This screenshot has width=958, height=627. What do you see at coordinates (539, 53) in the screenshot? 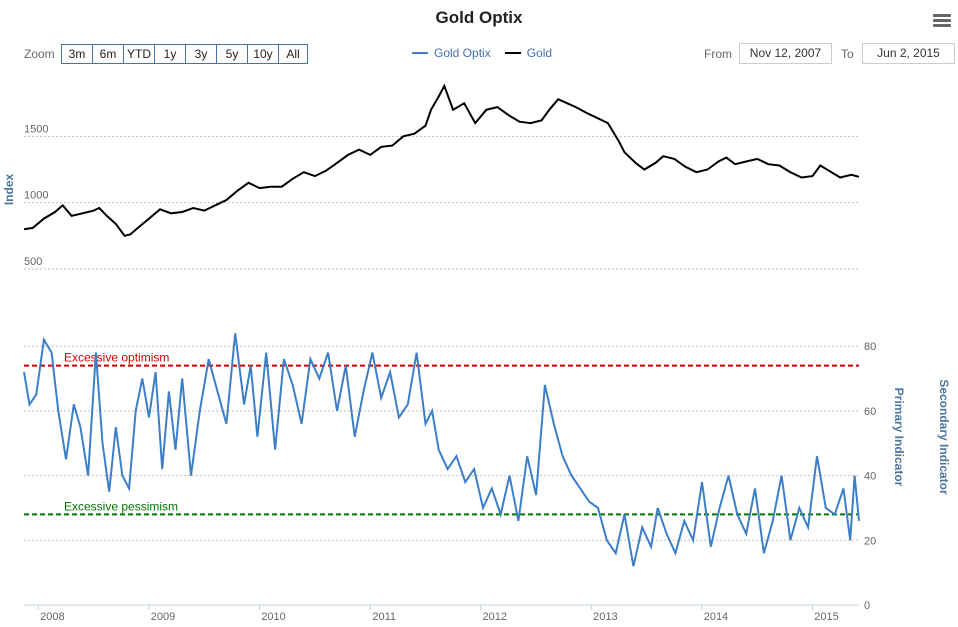
I see `legend-label-gold: Gold` at bounding box center [539, 53].